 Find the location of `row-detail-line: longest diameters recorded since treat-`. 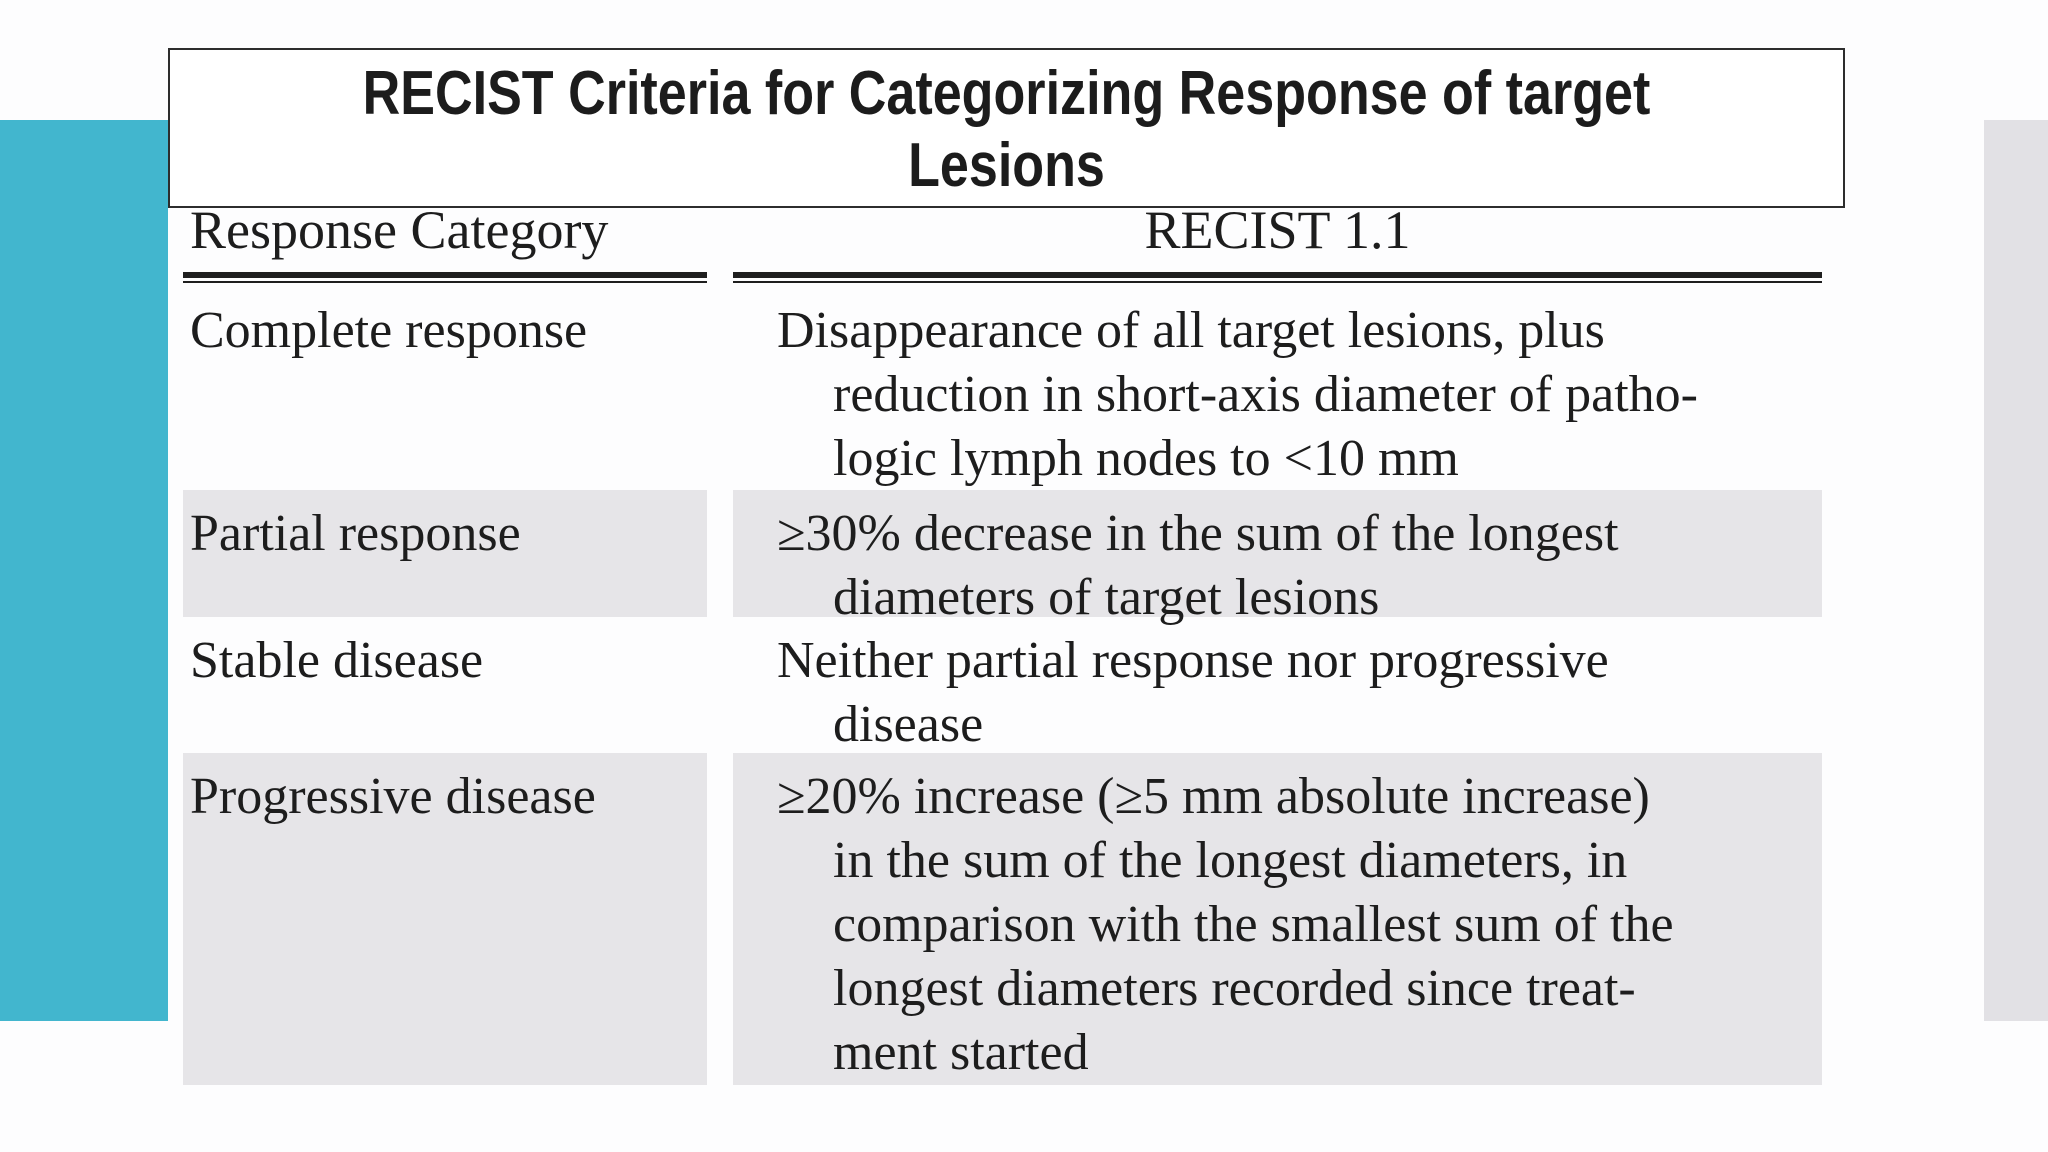

row-detail-line: longest diameters recorded since treat- is located at coordinates (1234, 988).